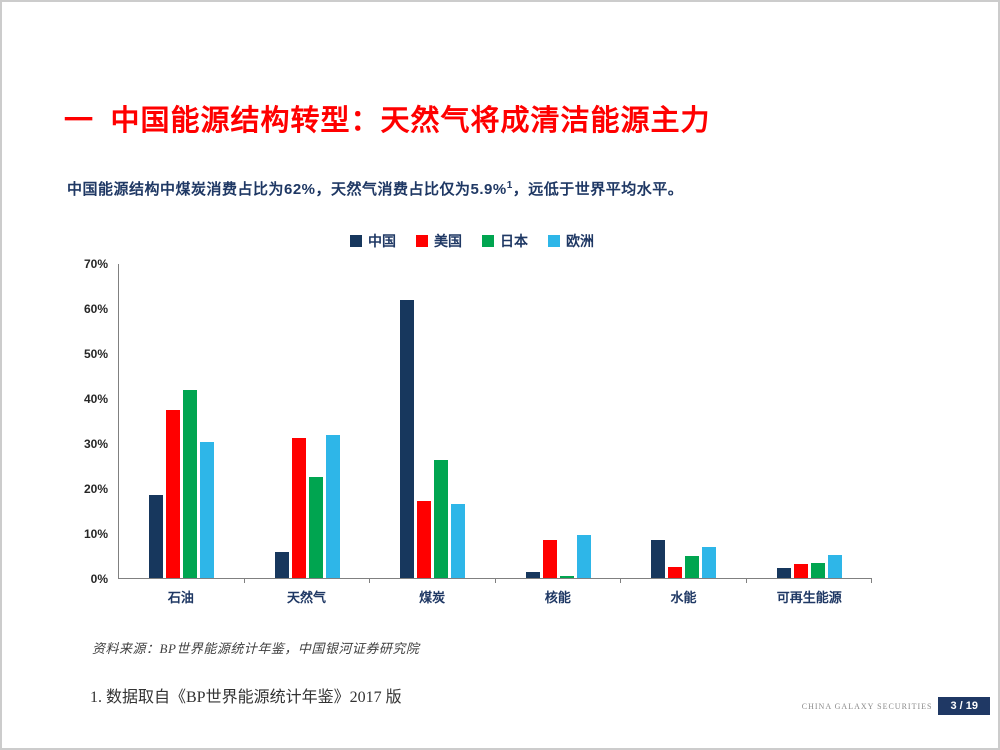 The height and width of the screenshot is (750, 1000). Describe the element at coordinates (580, 241) in the screenshot. I see `legend-label: 欧洲` at that location.